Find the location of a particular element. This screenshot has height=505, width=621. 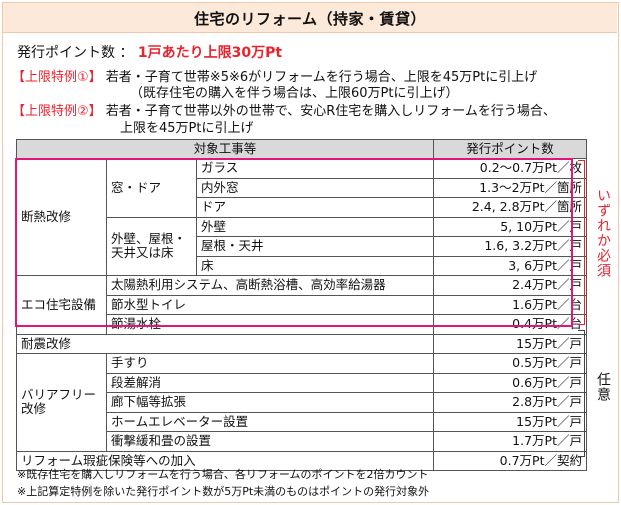

table-row: 屋根・天井 1.6, 3.2万Pt／戸 is located at coordinates (302, 246).